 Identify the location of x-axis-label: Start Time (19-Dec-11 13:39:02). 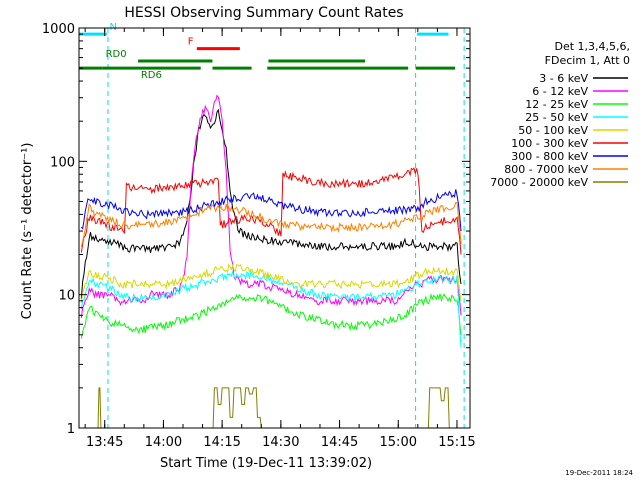
(266, 463).